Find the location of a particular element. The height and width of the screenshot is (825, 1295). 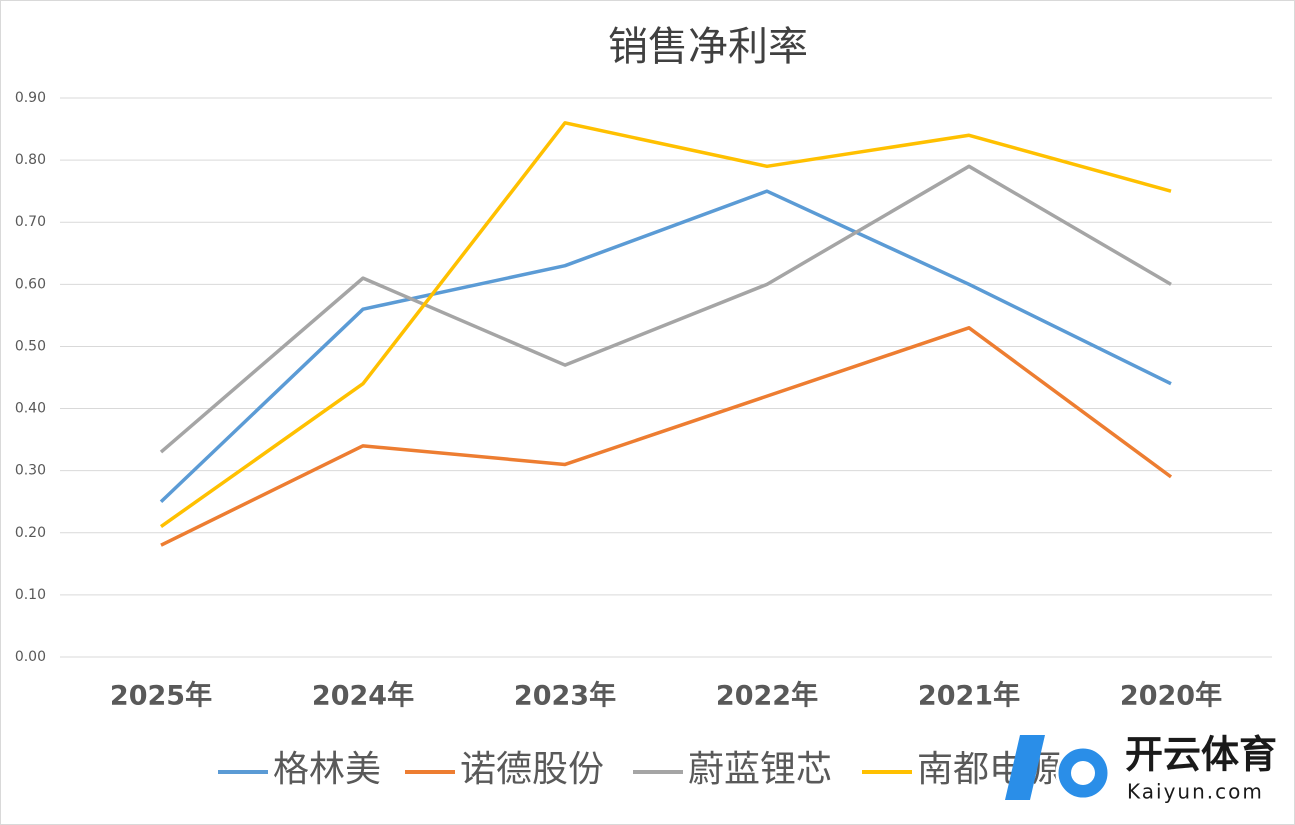

x-tick-label: 2020年 is located at coordinates (1171, 696).